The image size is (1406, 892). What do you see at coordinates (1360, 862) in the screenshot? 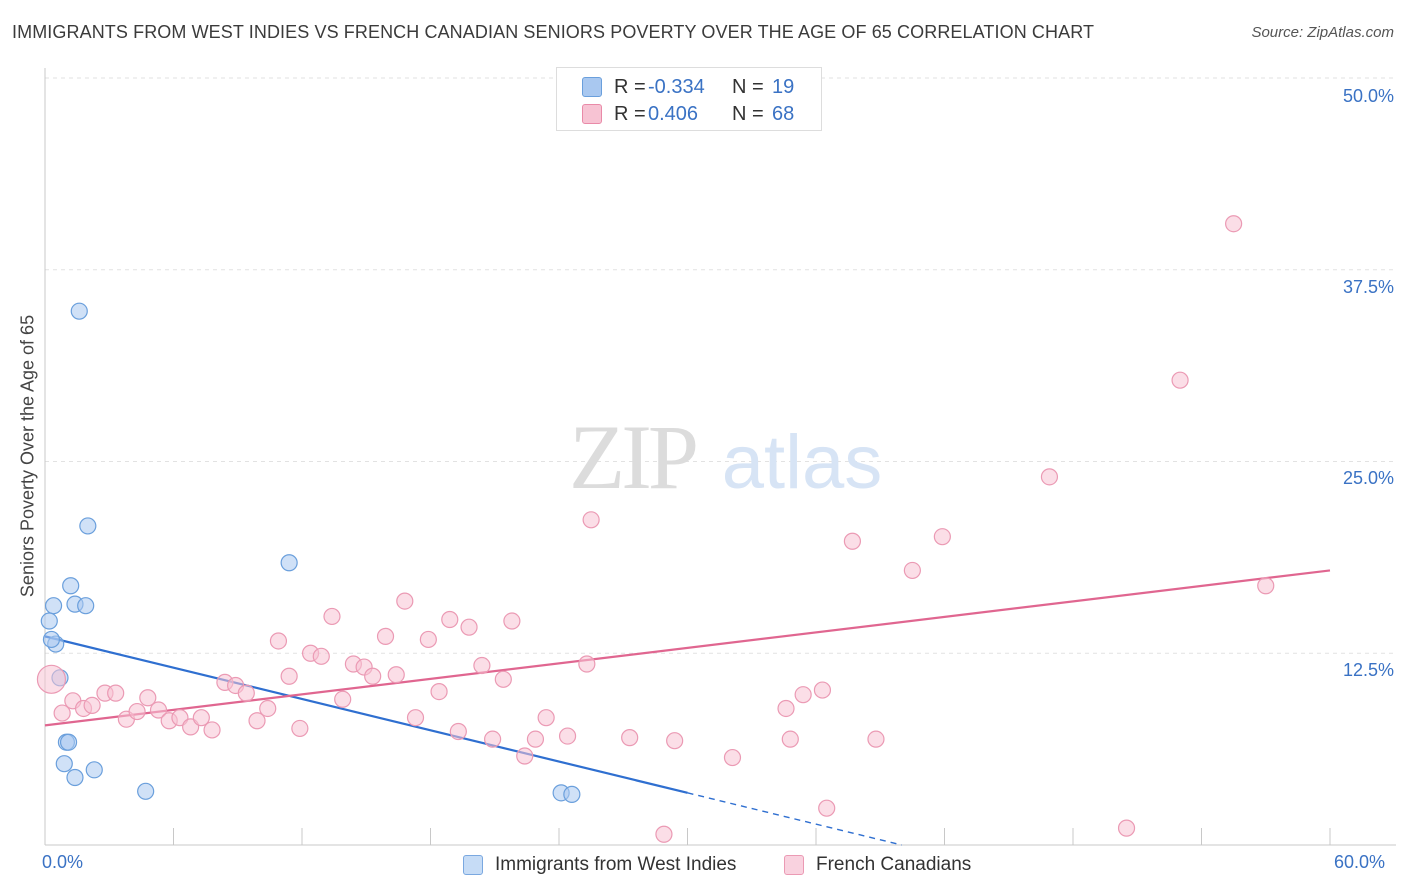
I see `x-tick-label: 60.0%` at bounding box center [1360, 862].